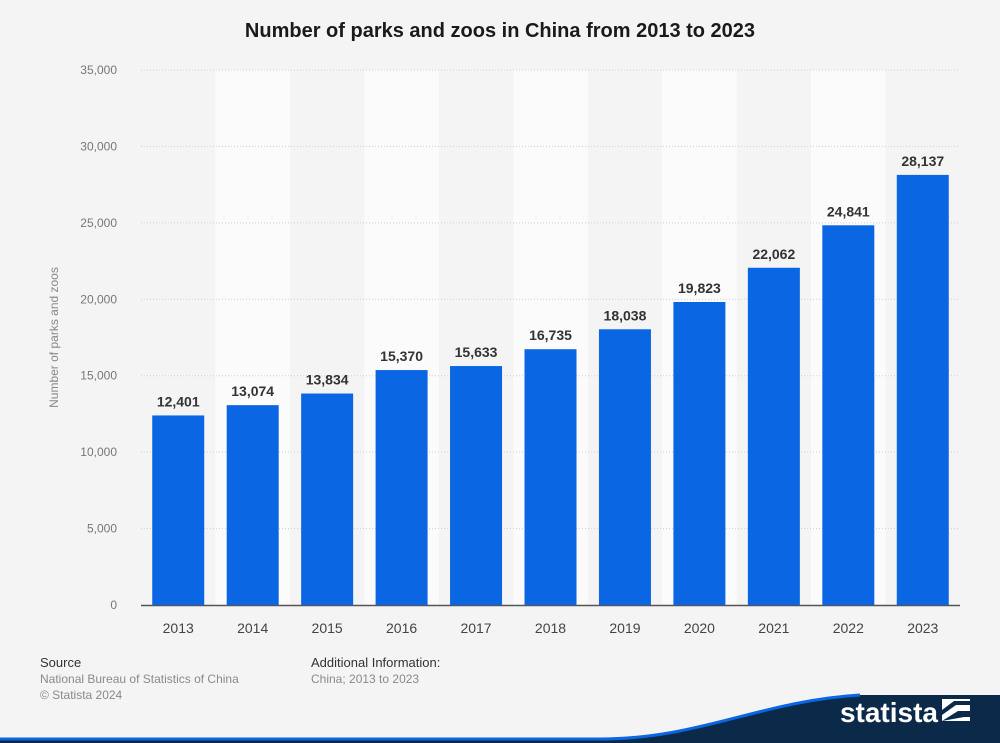 This screenshot has width=1000, height=743. What do you see at coordinates (625, 315) in the screenshot?
I see `bar-value-label: 18,038` at bounding box center [625, 315].